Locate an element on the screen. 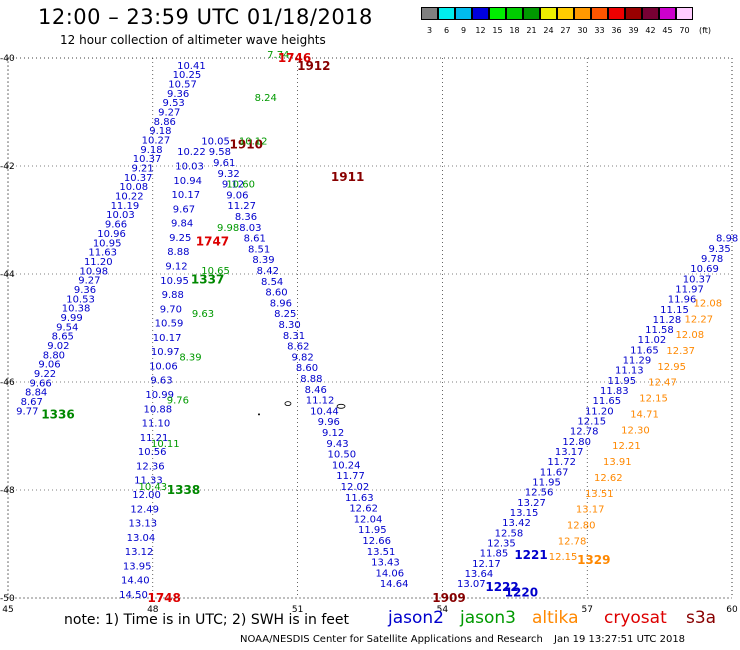  swh-value: 8.54 is located at coordinates (272, 282).